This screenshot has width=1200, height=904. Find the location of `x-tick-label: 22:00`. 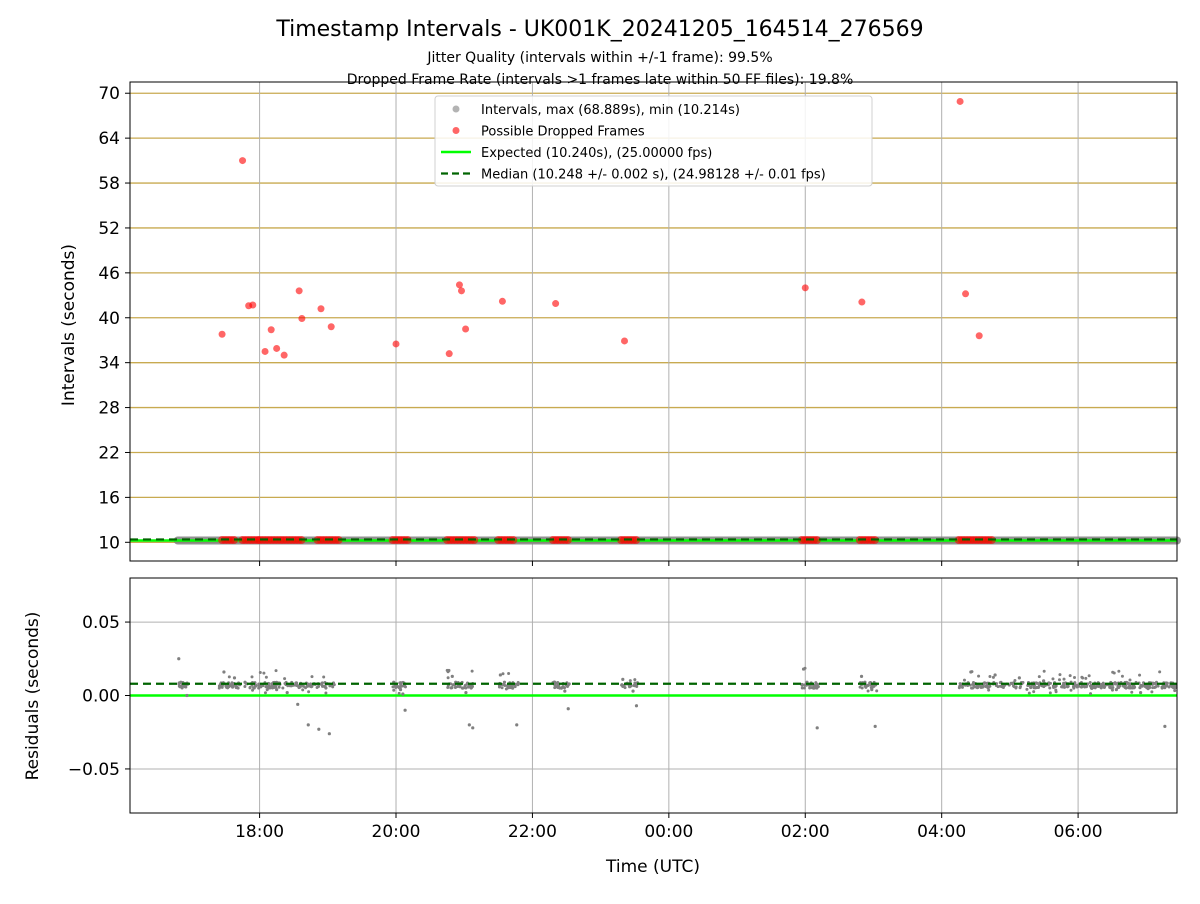

x-tick-label: 22:00 is located at coordinates (532, 832).